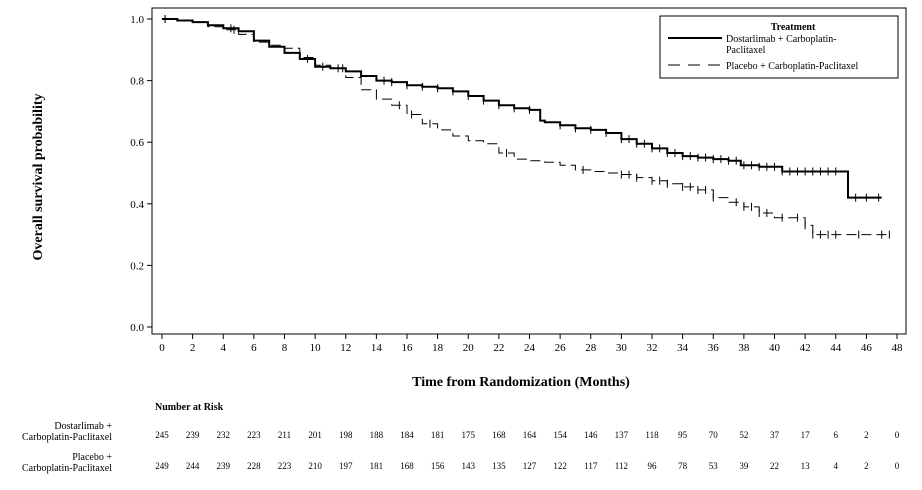 The height and width of the screenshot is (490, 922). I want to click on x-tick-label: 46, so click(867, 348).